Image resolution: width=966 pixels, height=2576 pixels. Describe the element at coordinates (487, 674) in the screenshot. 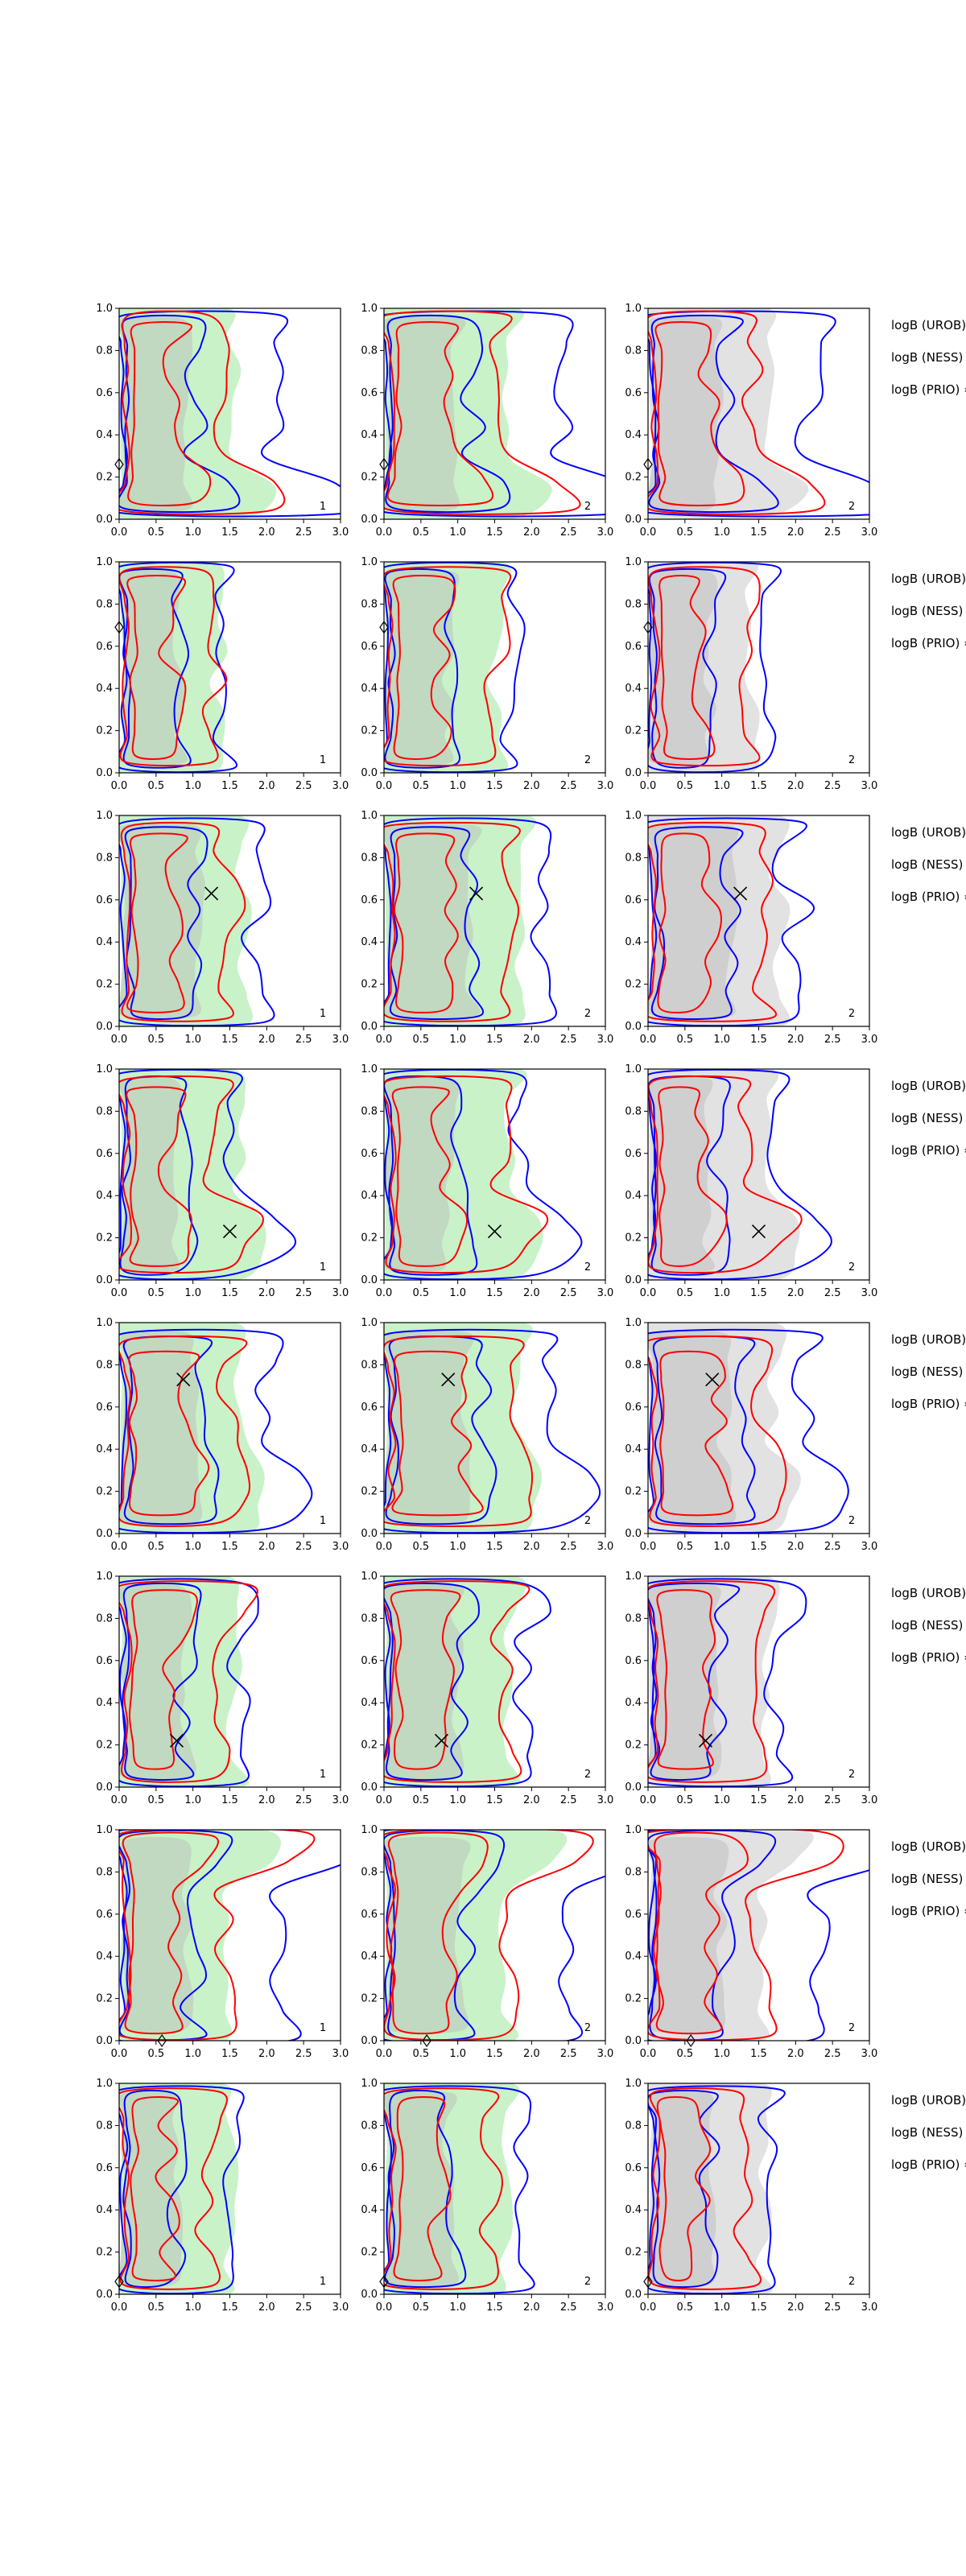

I see `panel-r2-c2: 0.0 0.5 1.0 1.5 2.0 2.5 3.0 0.0 0.2 0.4 0.6 0.8 1.0 2` at that location.